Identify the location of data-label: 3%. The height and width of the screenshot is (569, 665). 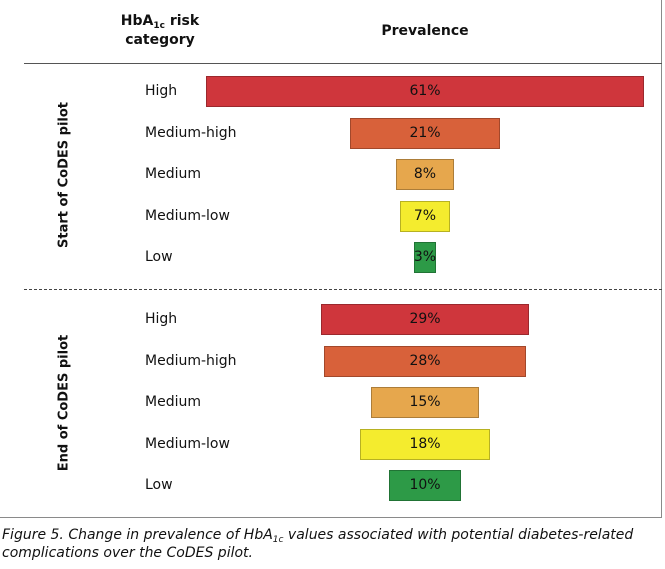
(425, 257).